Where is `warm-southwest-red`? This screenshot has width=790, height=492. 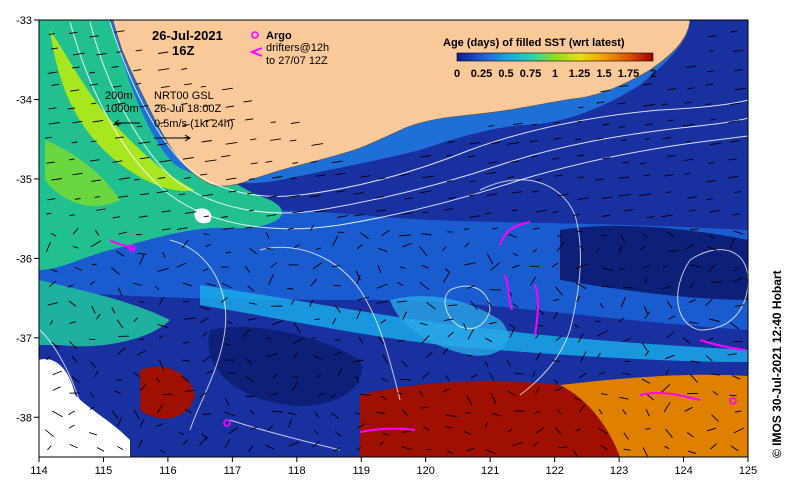
warm-southwest-red is located at coordinates (167, 392).